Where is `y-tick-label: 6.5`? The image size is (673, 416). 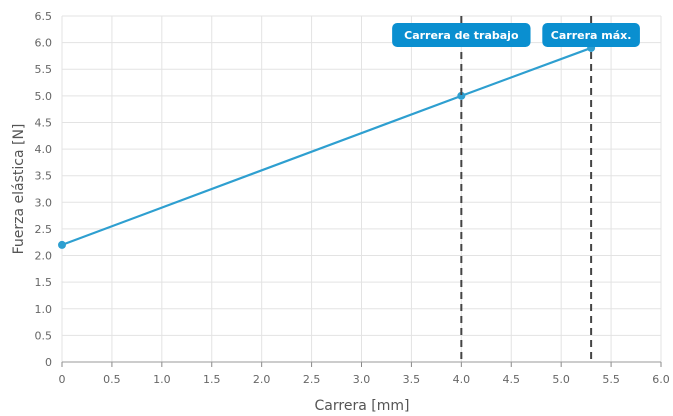
y-tick-label: 6.5 is located at coordinates (44, 16).